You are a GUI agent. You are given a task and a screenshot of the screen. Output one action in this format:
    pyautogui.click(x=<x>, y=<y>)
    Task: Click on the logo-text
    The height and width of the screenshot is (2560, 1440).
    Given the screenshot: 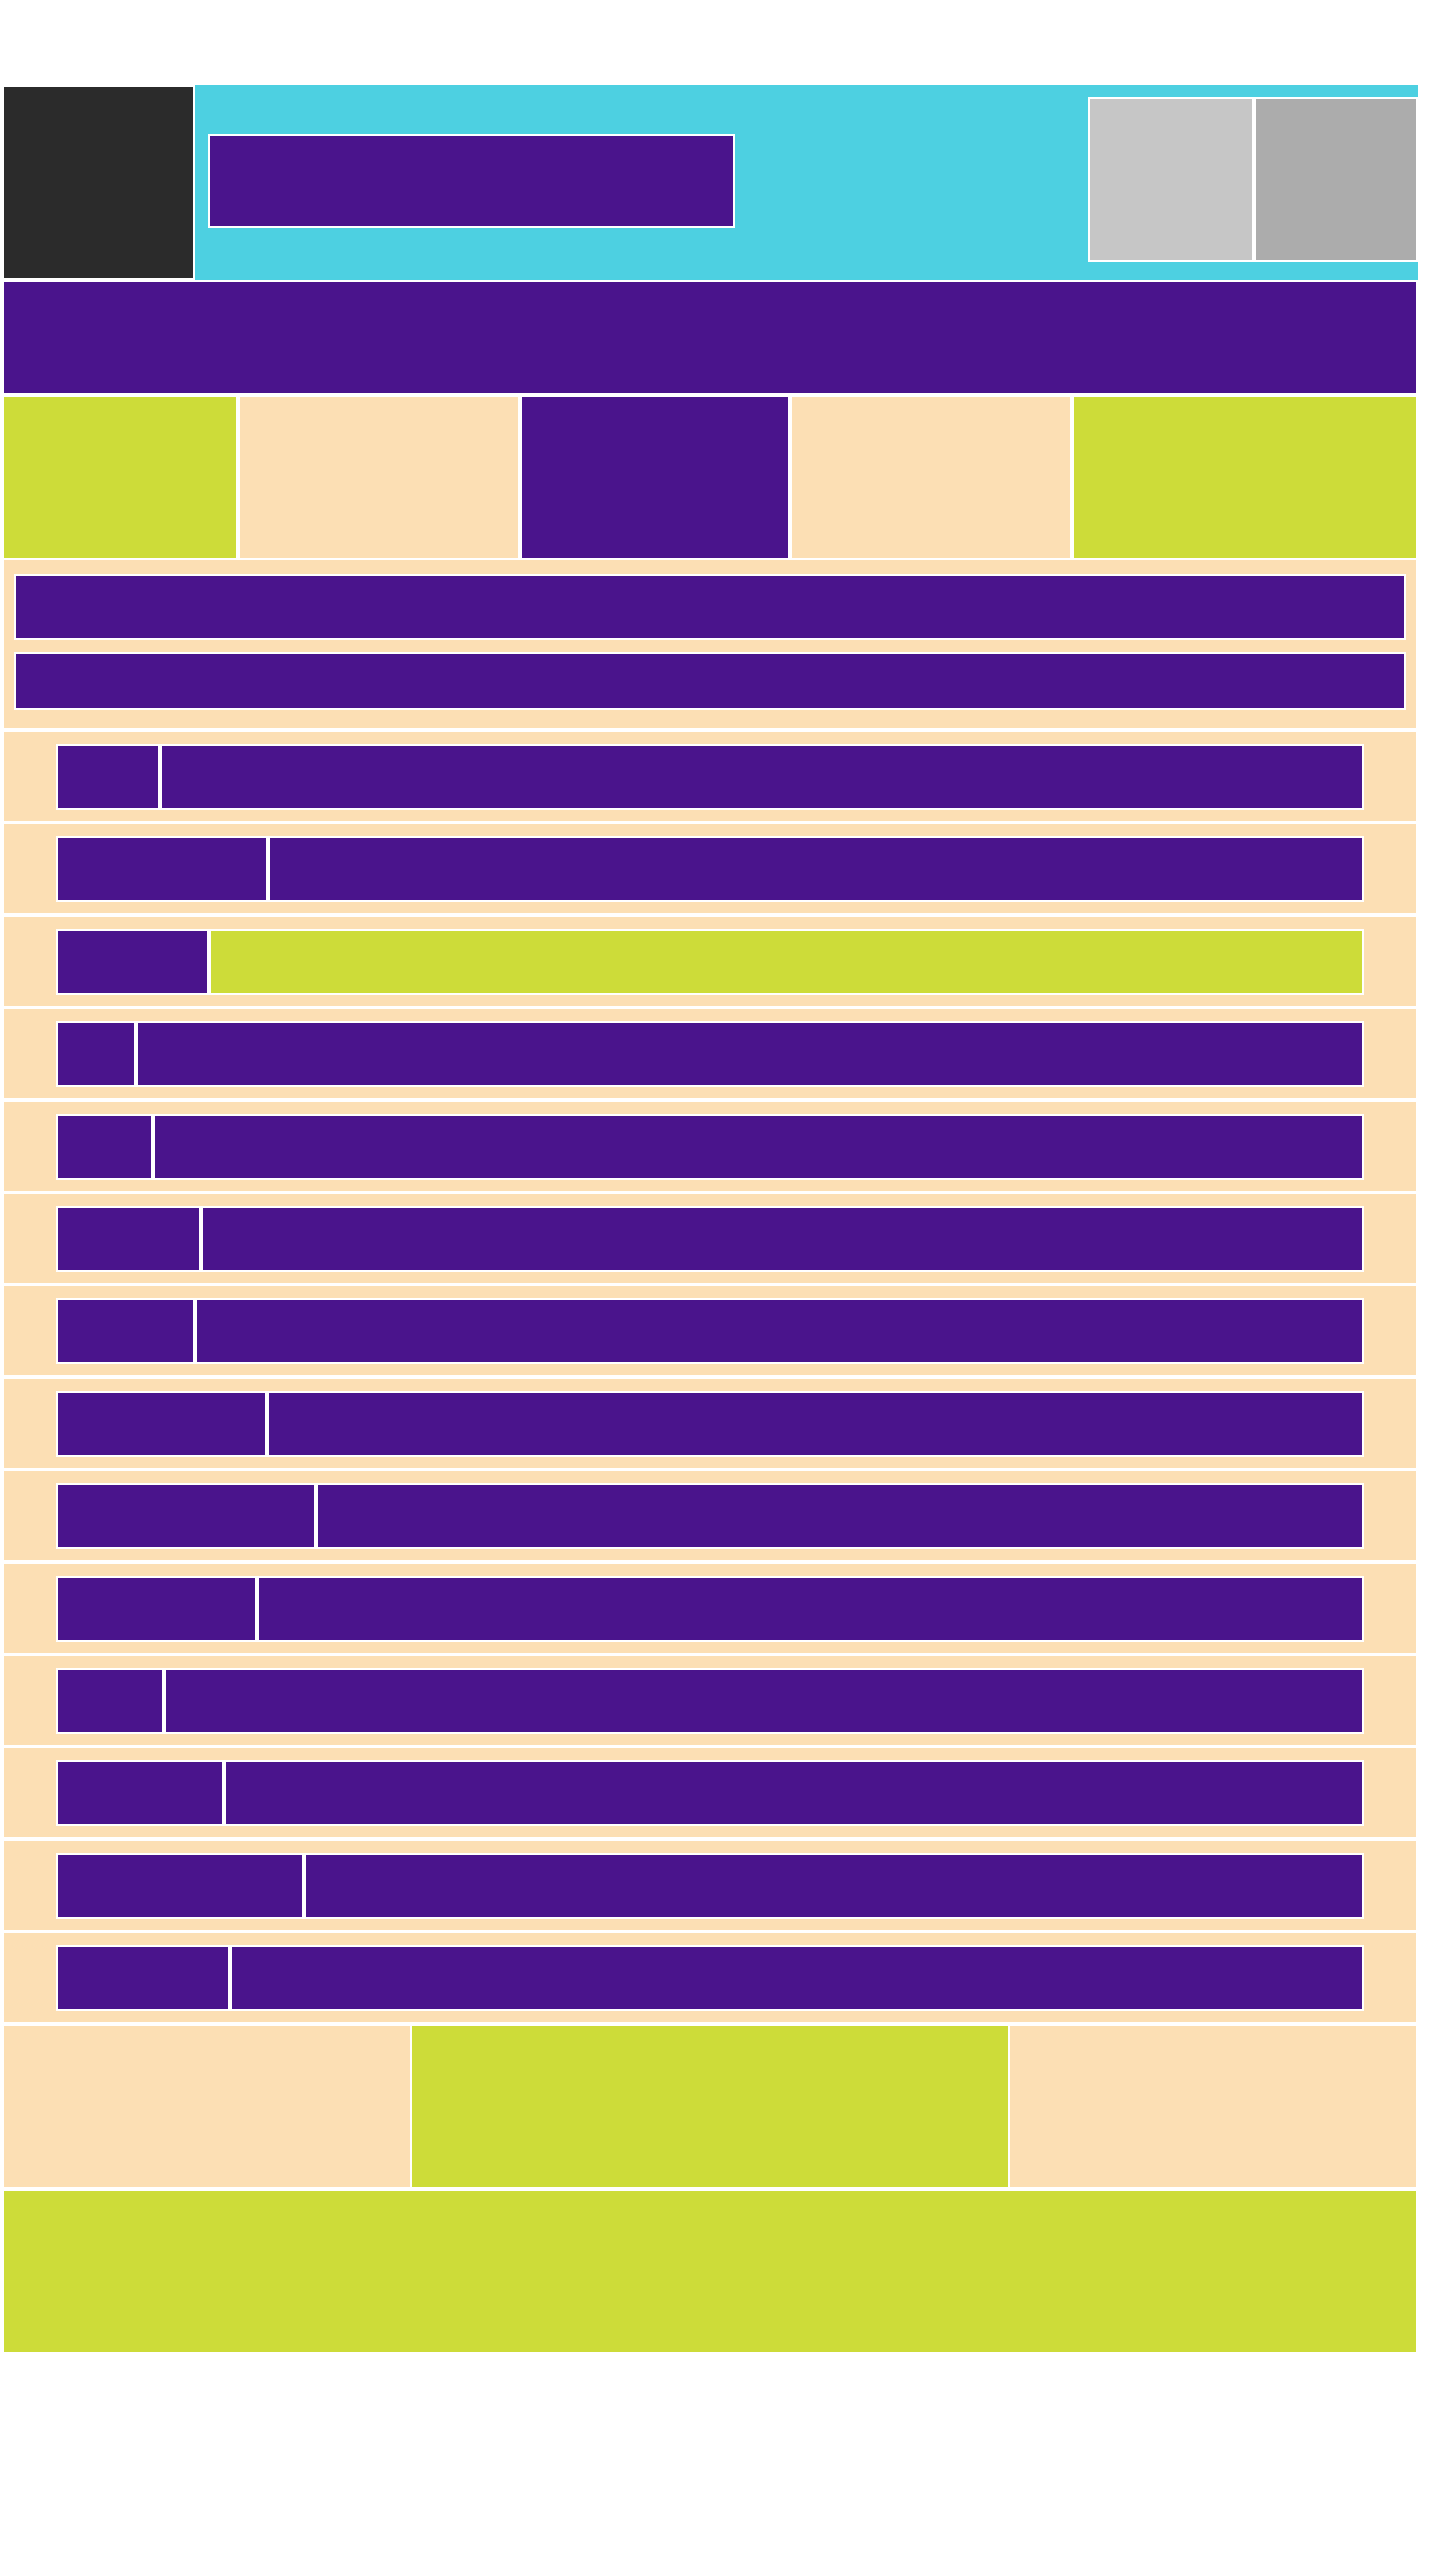 What is the action you would take?
    pyautogui.click(x=14, y=96)
    